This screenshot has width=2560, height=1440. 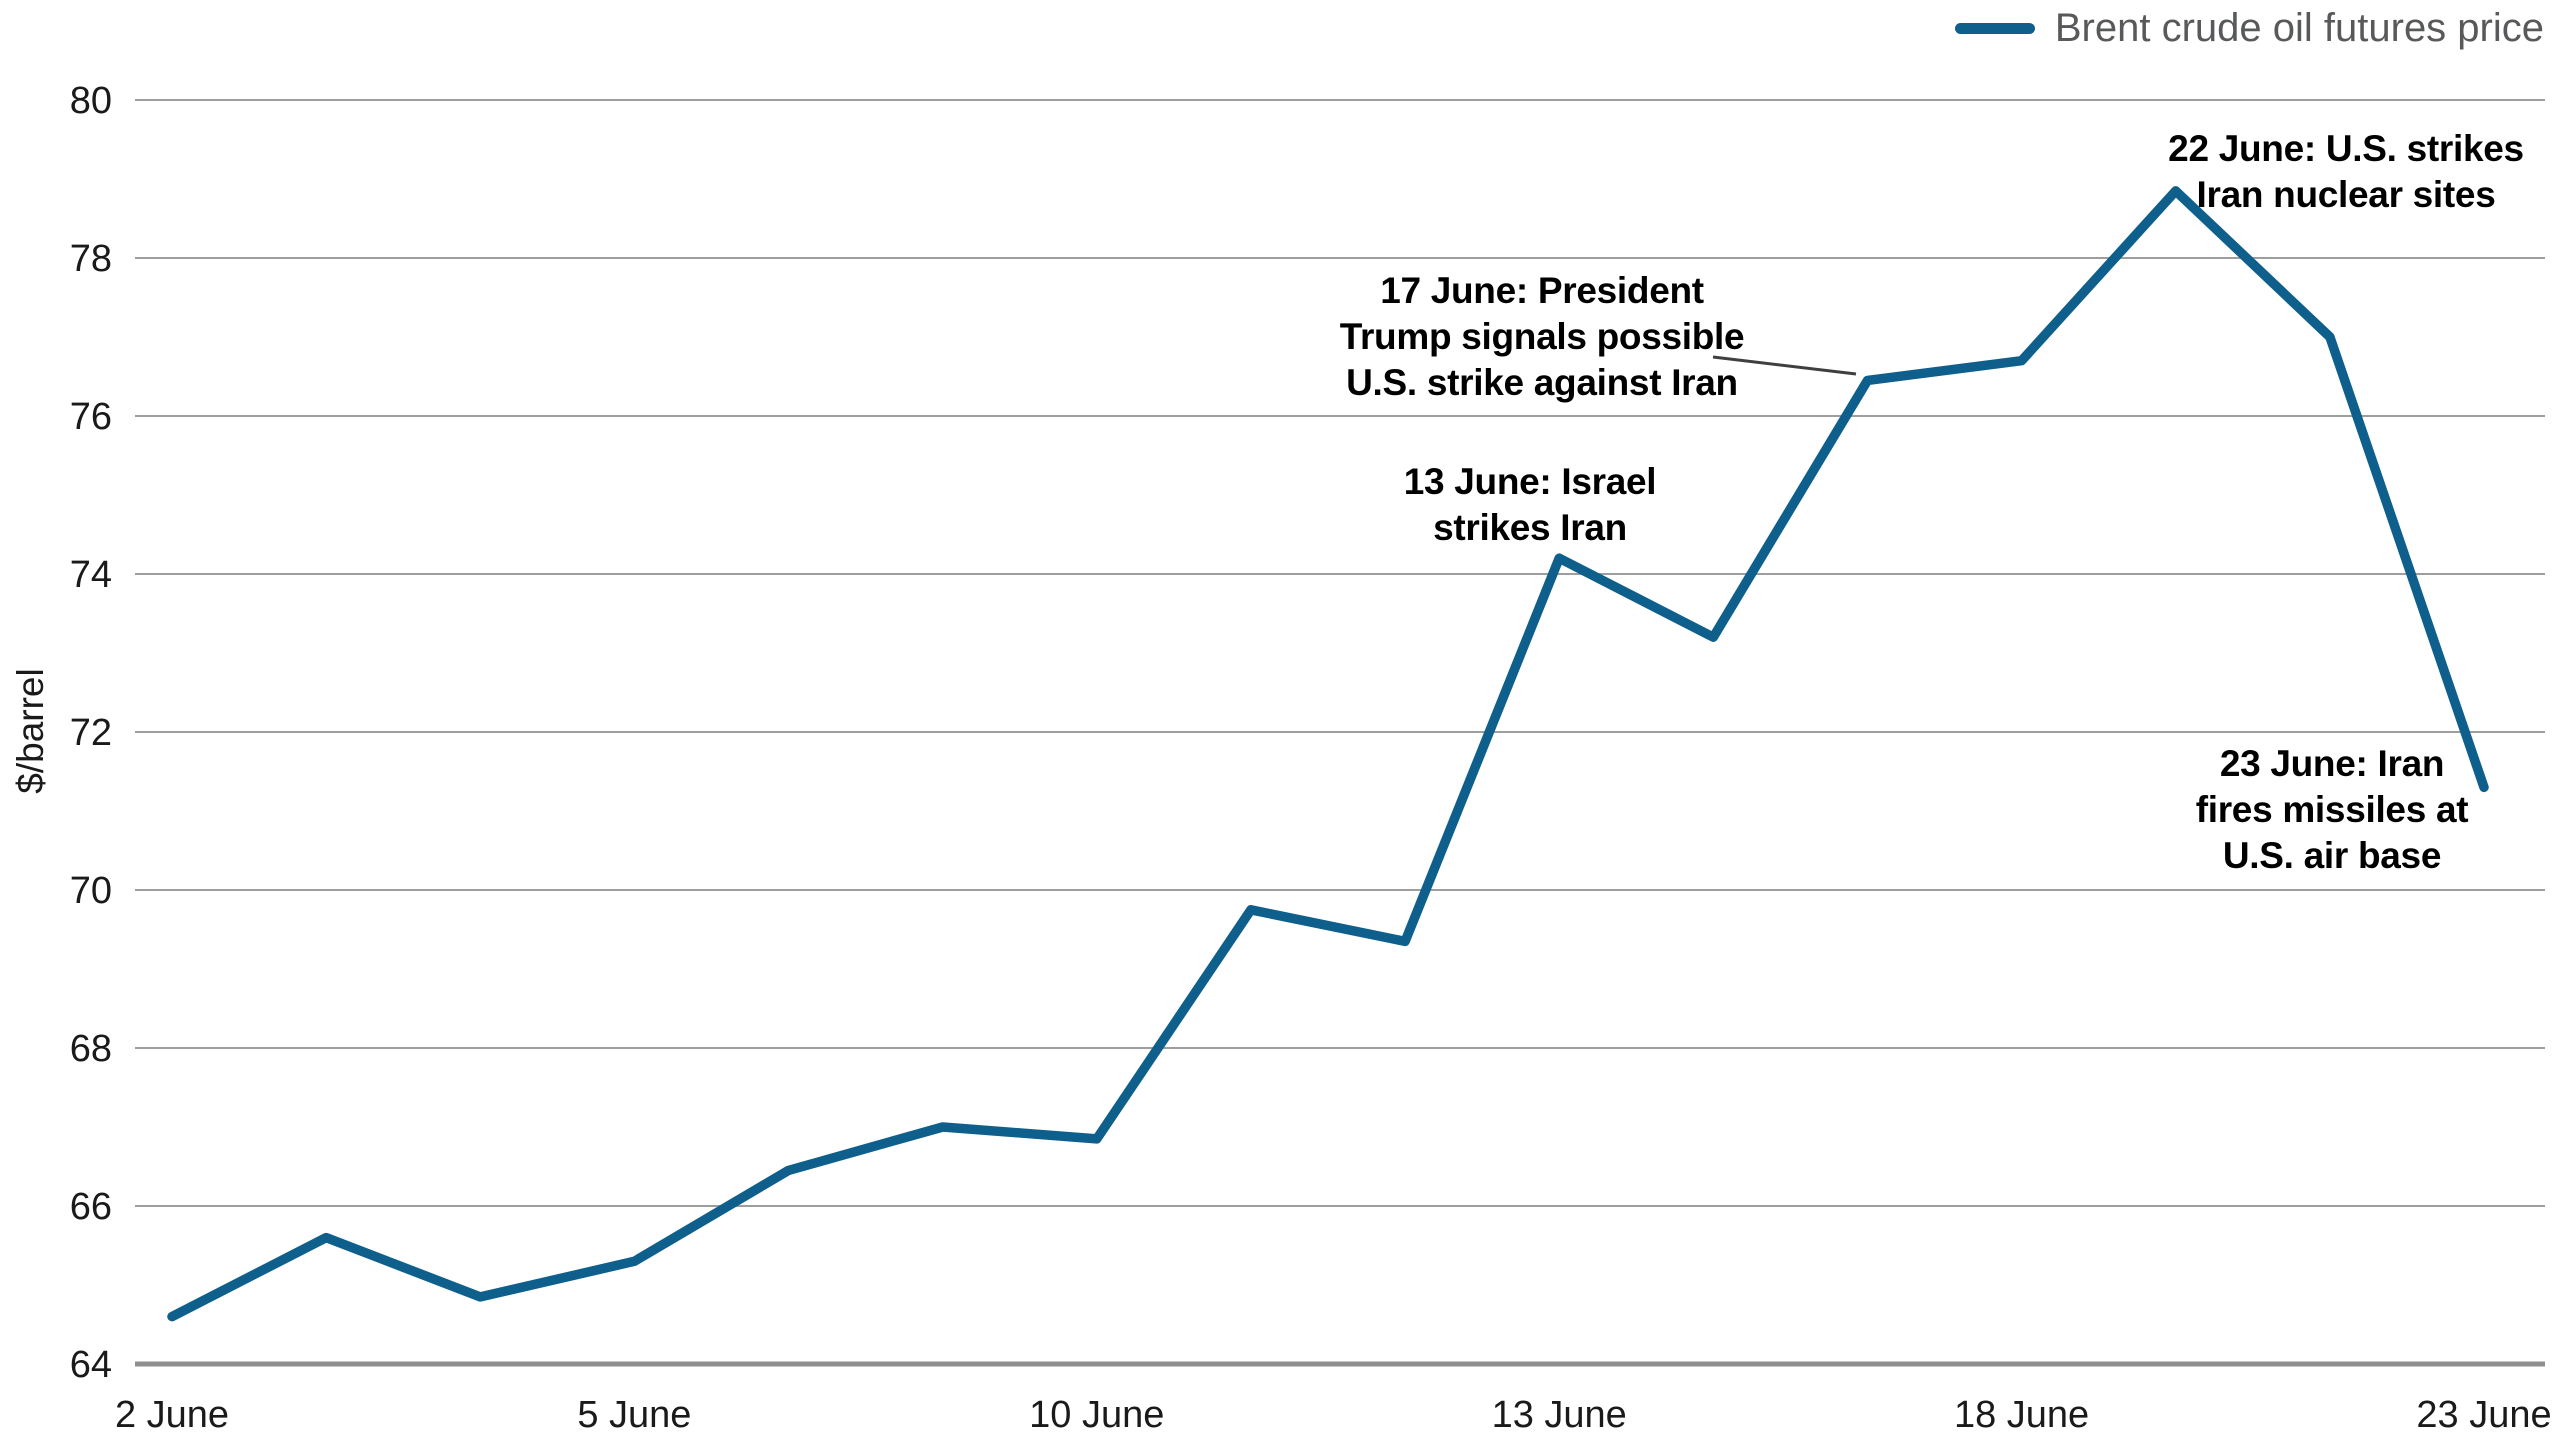 I want to click on x-tick-label: 23 June, so click(x=2483, y=1415).